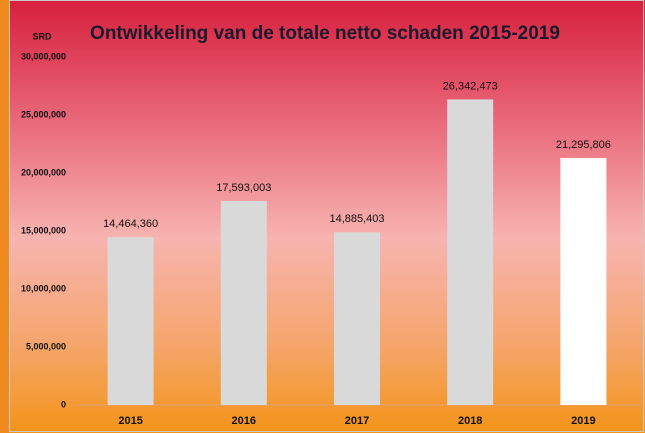 The image size is (645, 433). I want to click on y-axis-label: SRD, so click(42, 36).